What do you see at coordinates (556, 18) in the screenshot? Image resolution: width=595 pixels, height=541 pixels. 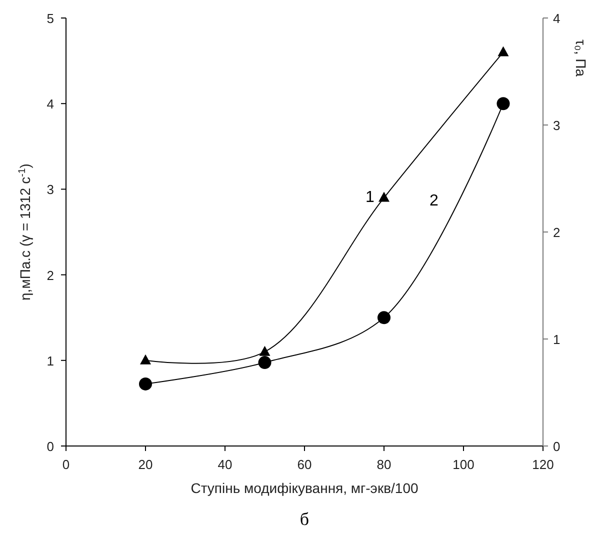 I see `y2-tick-label: 4` at bounding box center [556, 18].